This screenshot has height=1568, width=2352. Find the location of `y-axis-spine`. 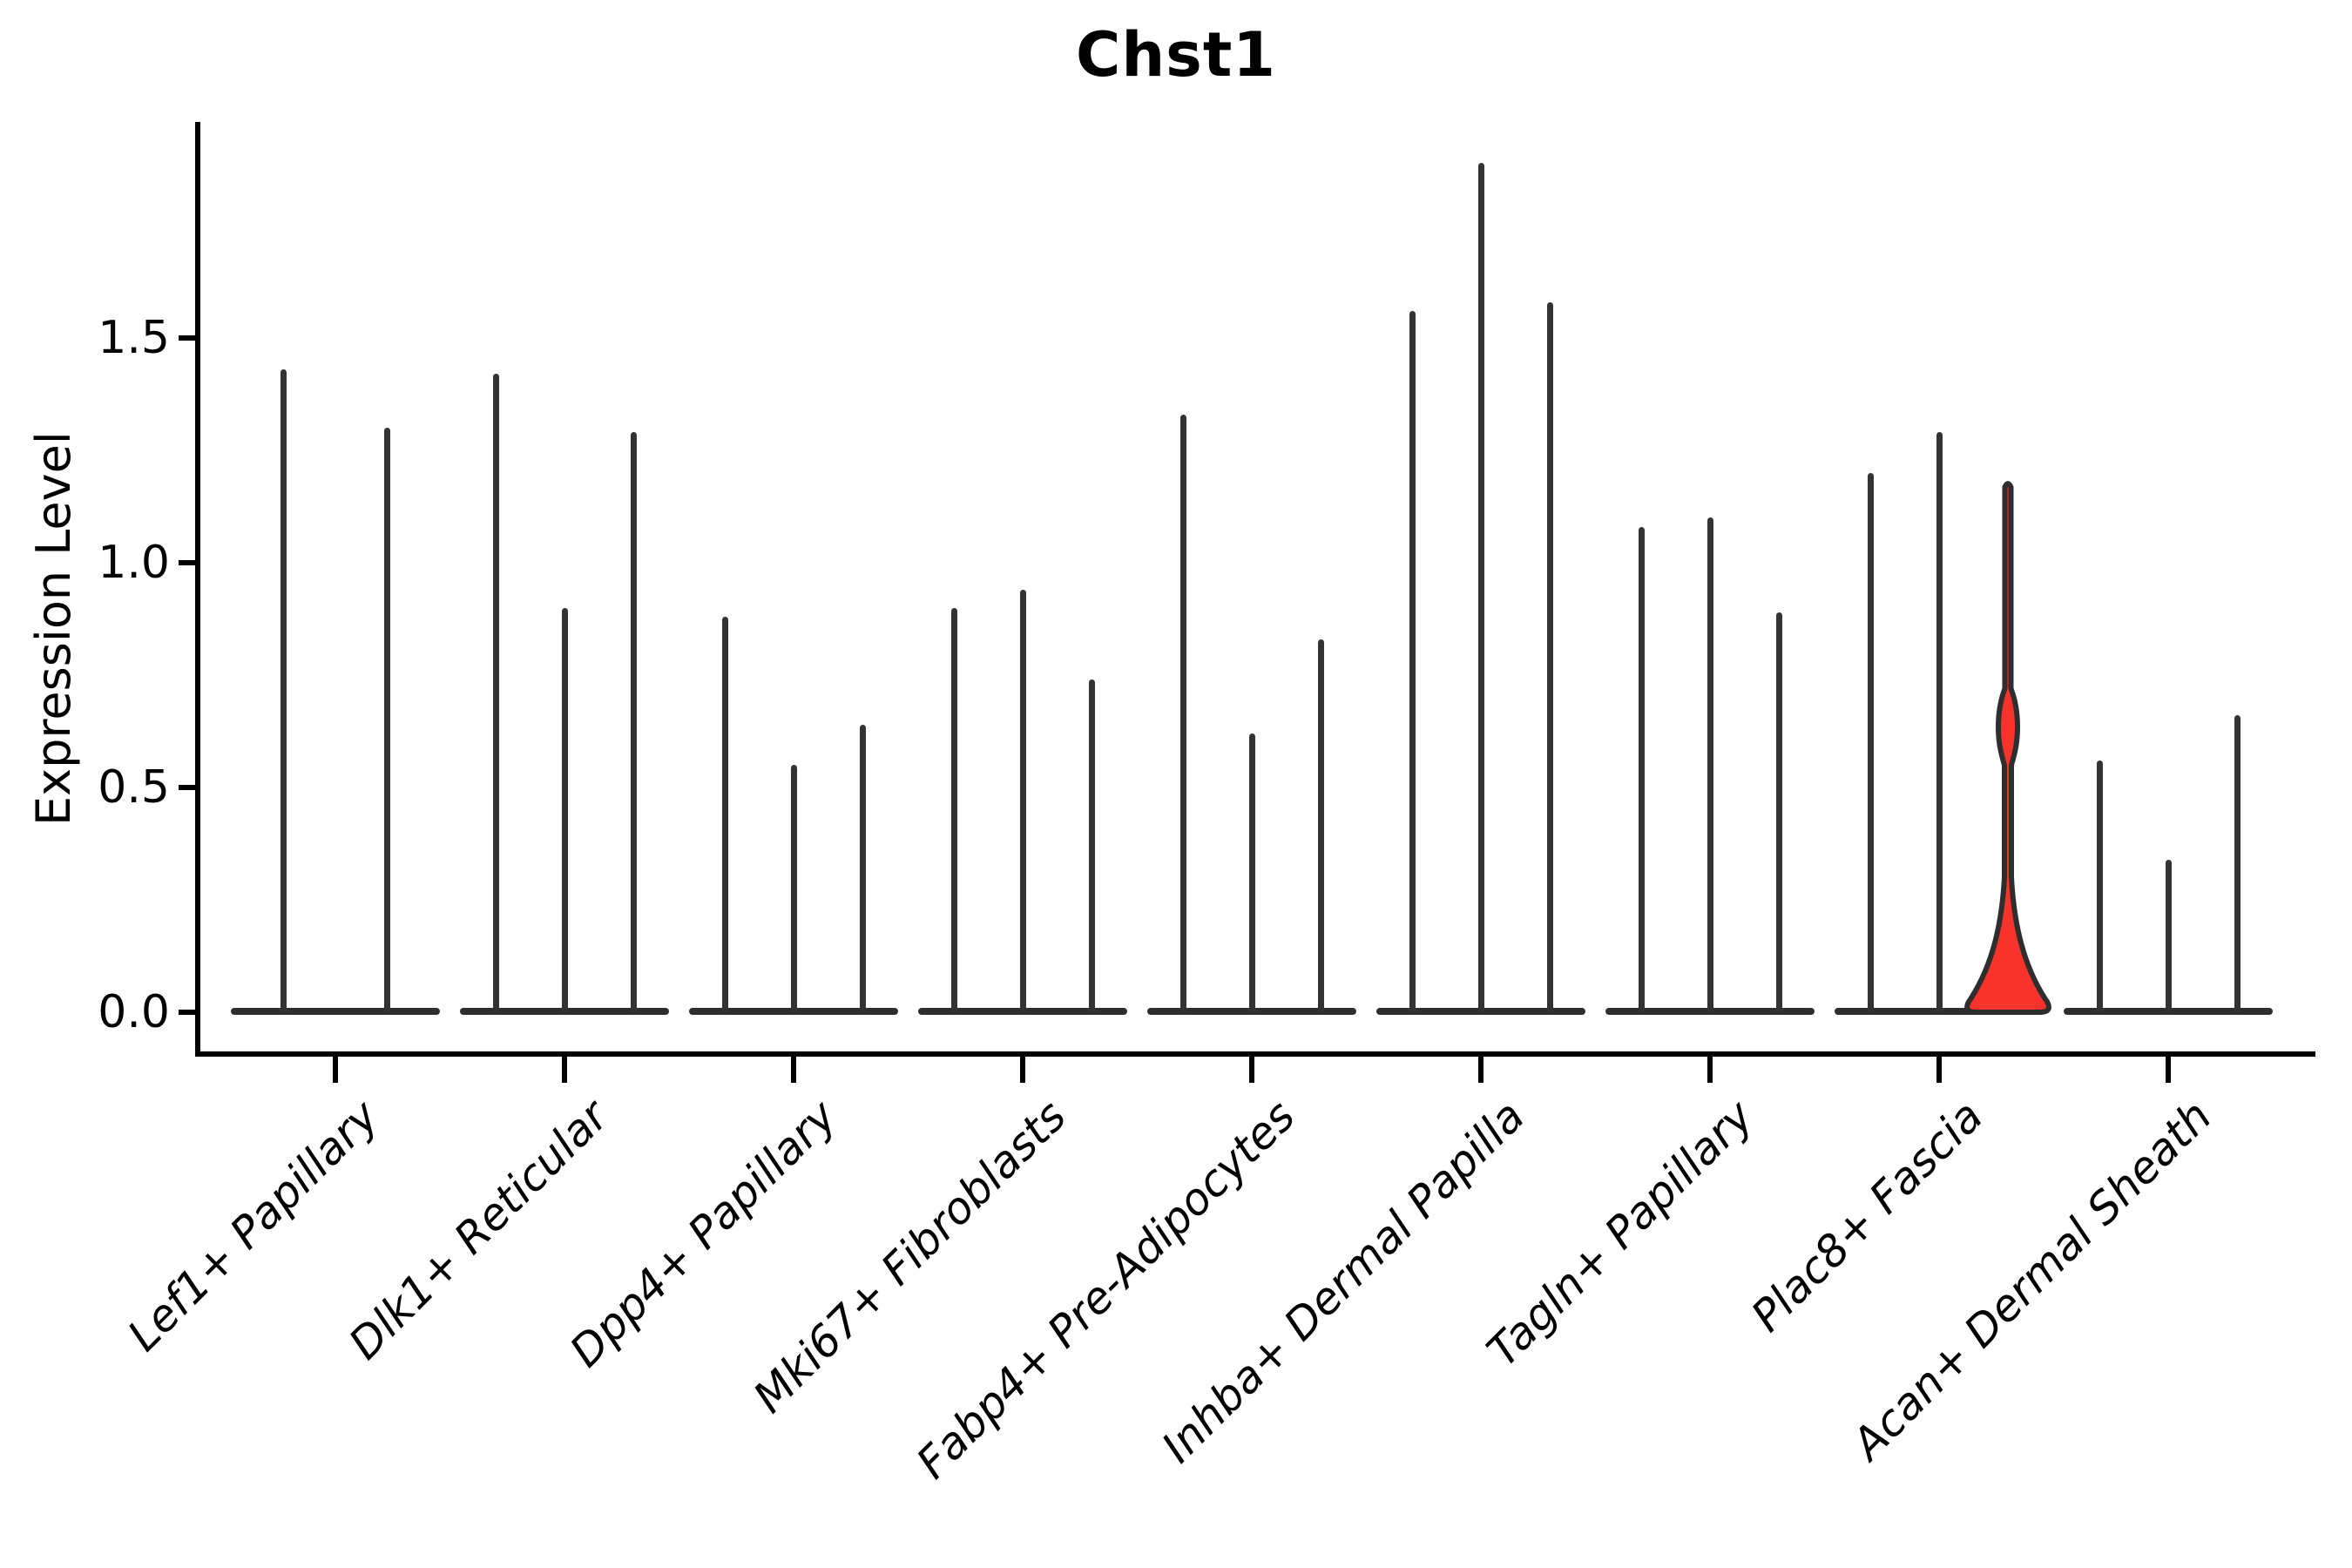

y-axis-spine is located at coordinates (198, 589).